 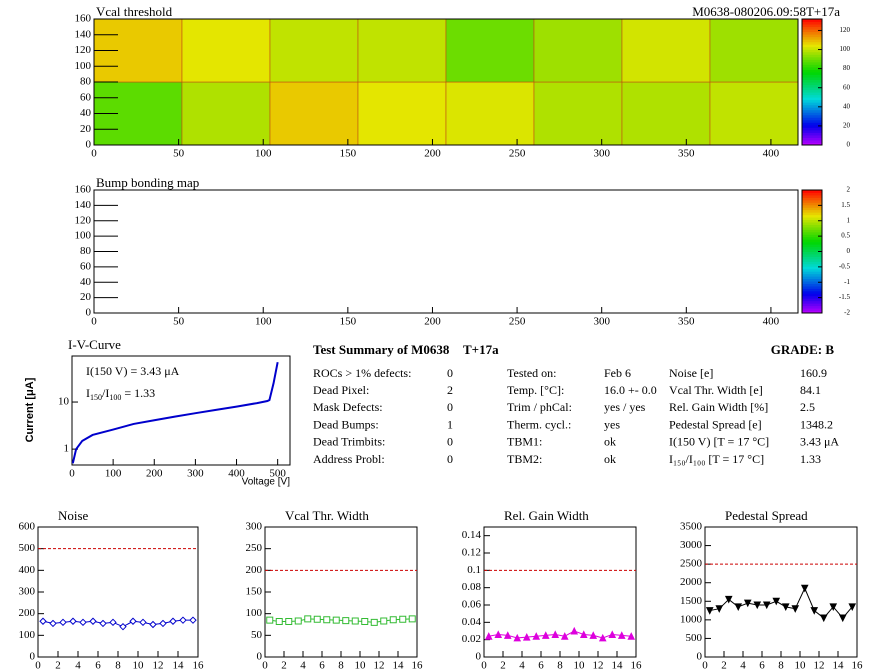 What do you see at coordinates (610, 442) in the screenshot?
I see `summary-value: ok` at bounding box center [610, 442].